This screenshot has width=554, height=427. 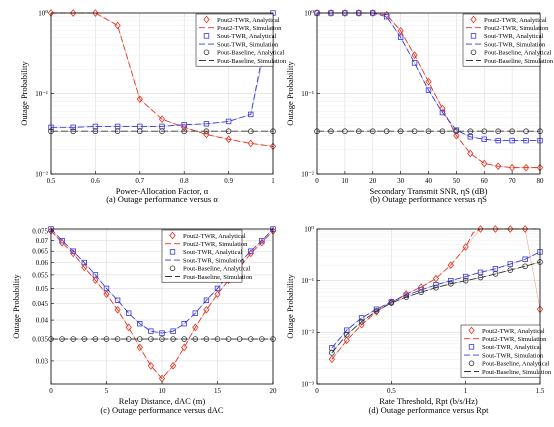 What do you see at coordinates (466, 391) in the screenshot?
I see `x-tick-label: 1` at bounding box center [466, 391].